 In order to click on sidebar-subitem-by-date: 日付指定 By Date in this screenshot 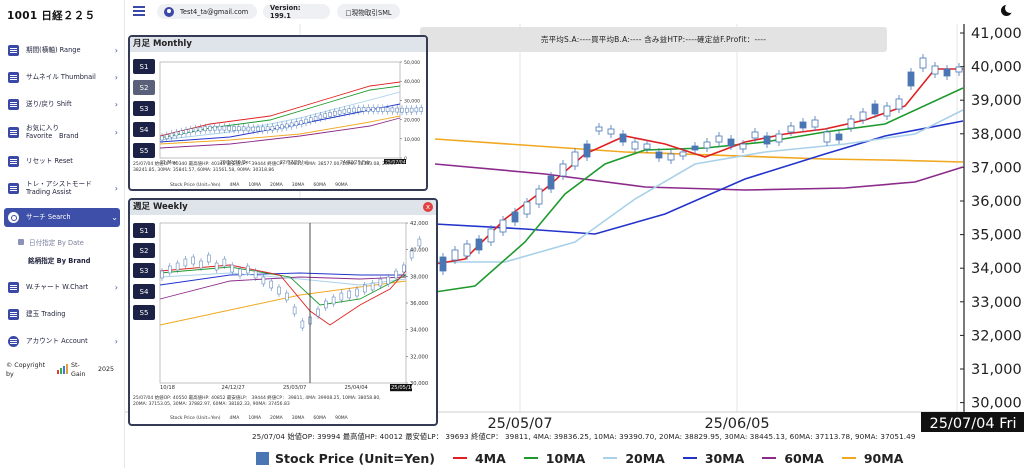, I will do `click(51, 242)`.